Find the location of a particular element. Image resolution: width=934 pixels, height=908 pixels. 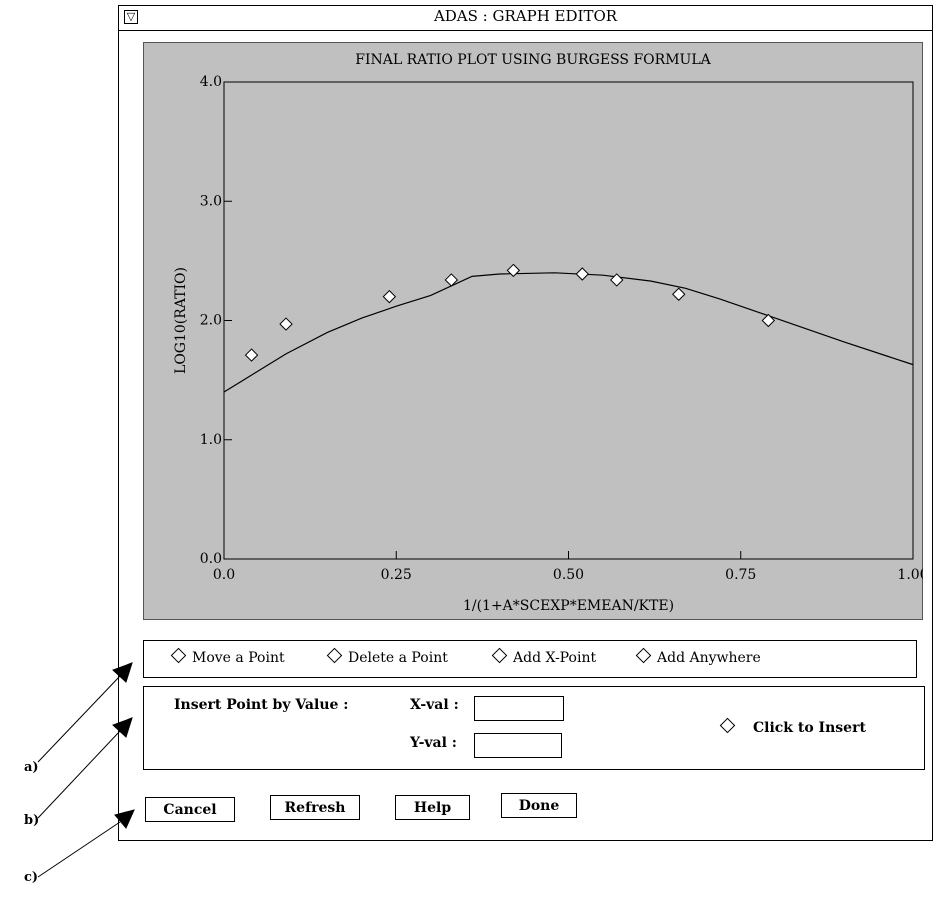

add-anywhere-option: Add Anywhere is located at coordinates (698, 656).